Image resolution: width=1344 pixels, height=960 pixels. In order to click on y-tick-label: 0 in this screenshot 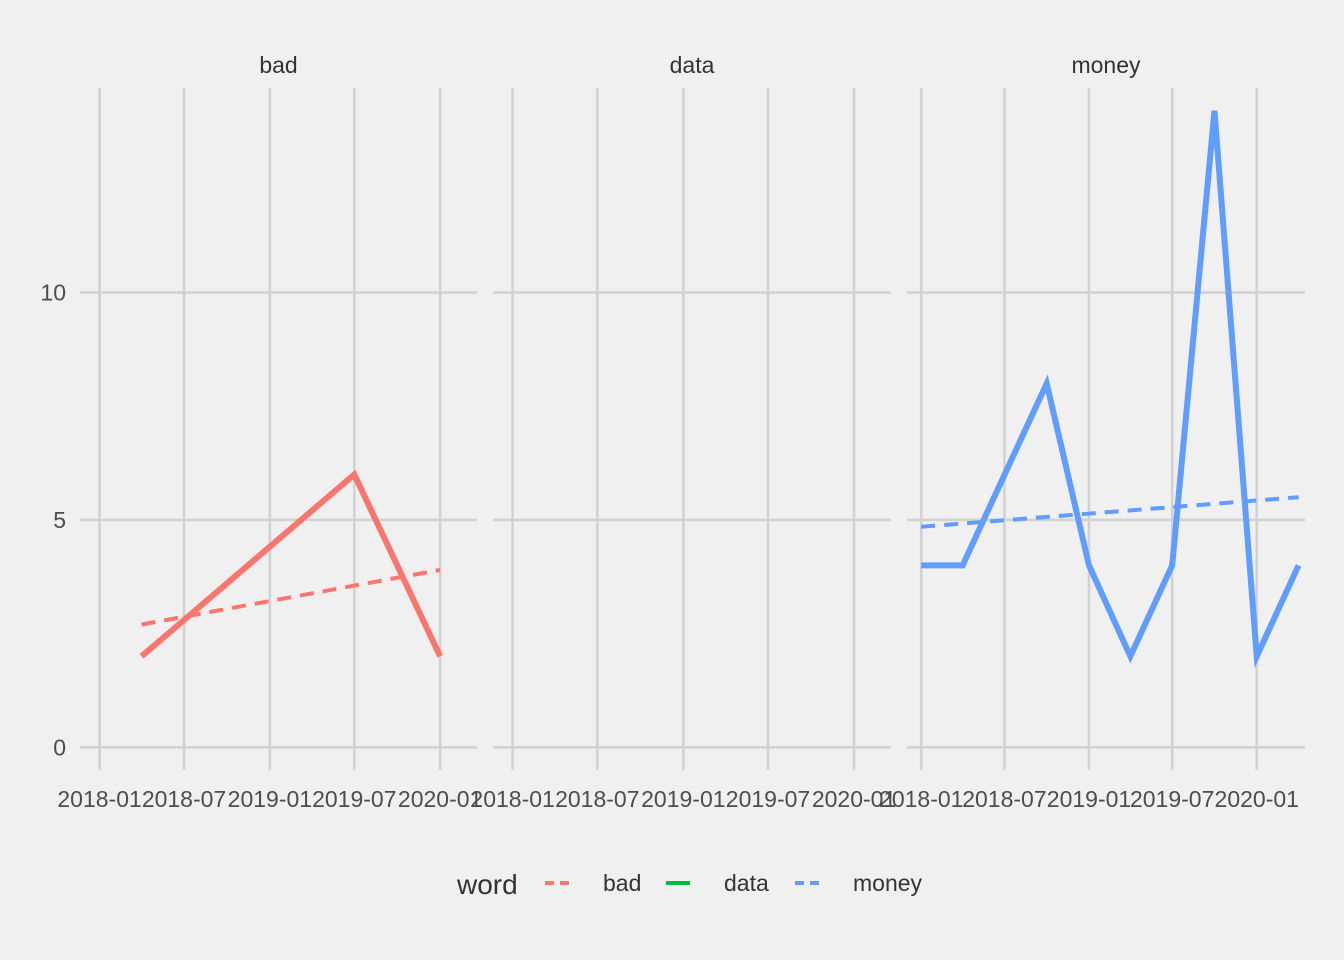, I will do `click(59, 747)`.